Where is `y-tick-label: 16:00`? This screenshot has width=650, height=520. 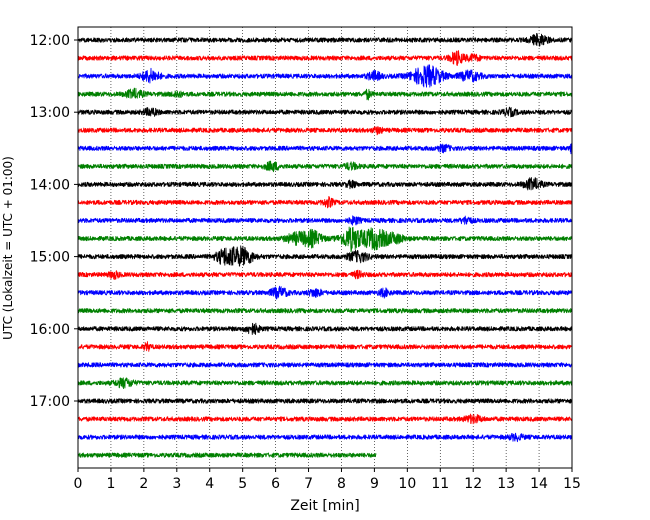 y-tick-label: 16:00 is located at coordinates (50, 330).